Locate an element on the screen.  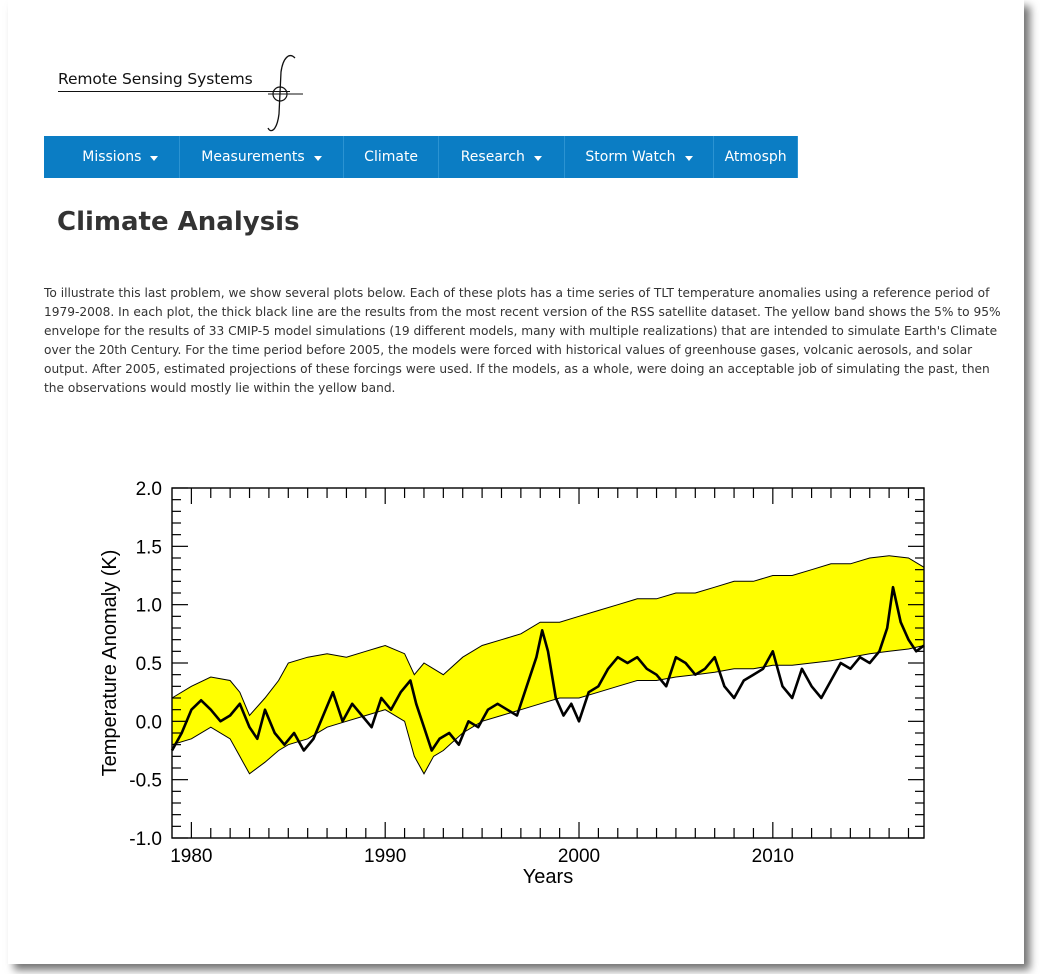
y-tick-label: 0.0 is located at coordinates (149, 722).